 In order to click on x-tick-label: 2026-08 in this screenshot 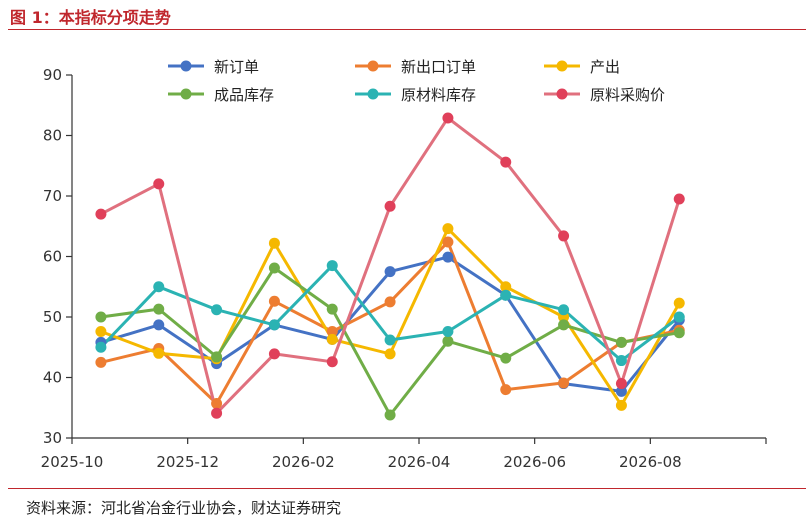, I will do `click(650, 462)`.